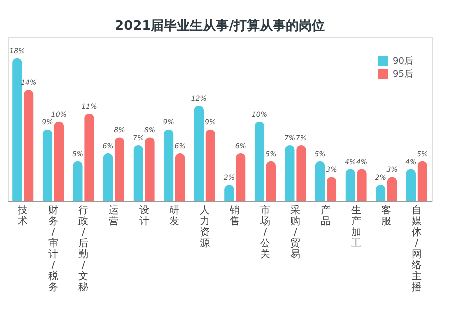 The image size is (460, 322). I want to click on x-tick-label: 设计, so click(144, 216).